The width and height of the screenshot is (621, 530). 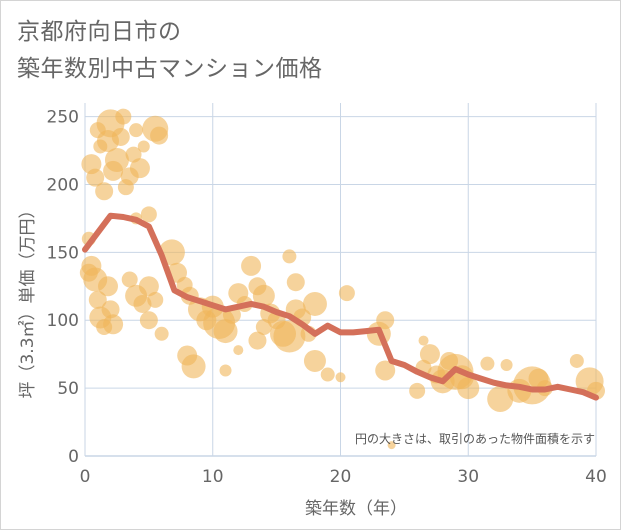 What do you see at coordinates (170, 69) in the screenshot?
I see `chart-title-line2: 築年数別中古マンション価格` at bounding box center [170, 69].